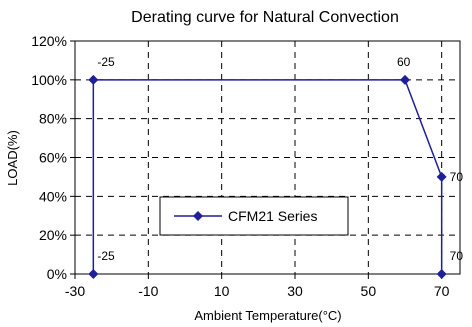 The height and width of the screenshot is (327, 472). I want to click on x-tick-label: -30, so click(75, 291).